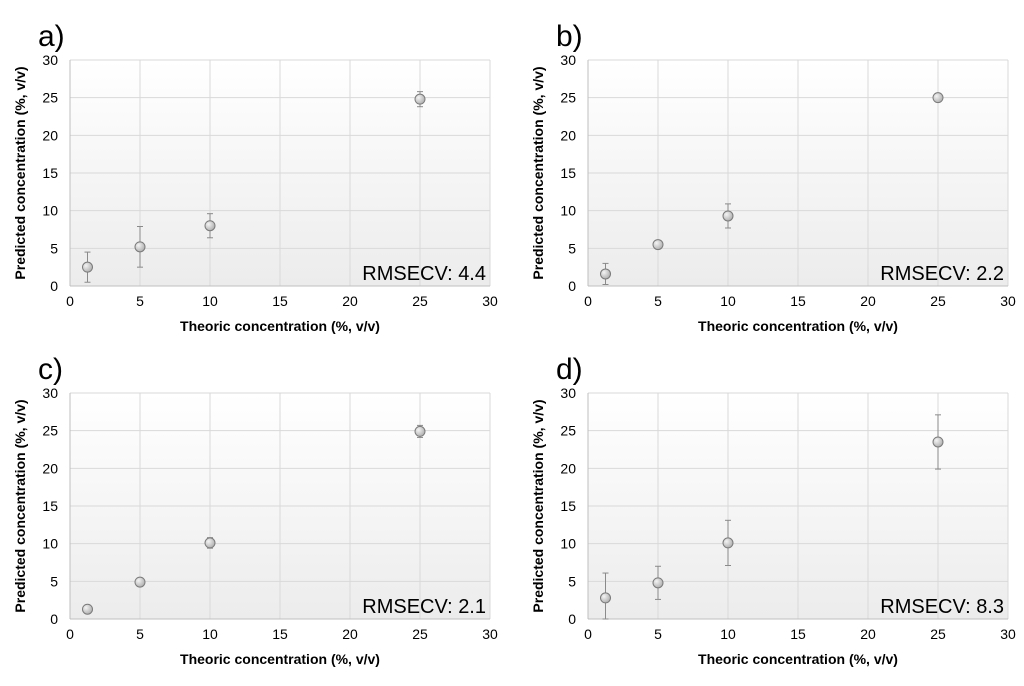  I want to click on rmsecv-annotation: RMSECV: 8.3, so click(942, 607).